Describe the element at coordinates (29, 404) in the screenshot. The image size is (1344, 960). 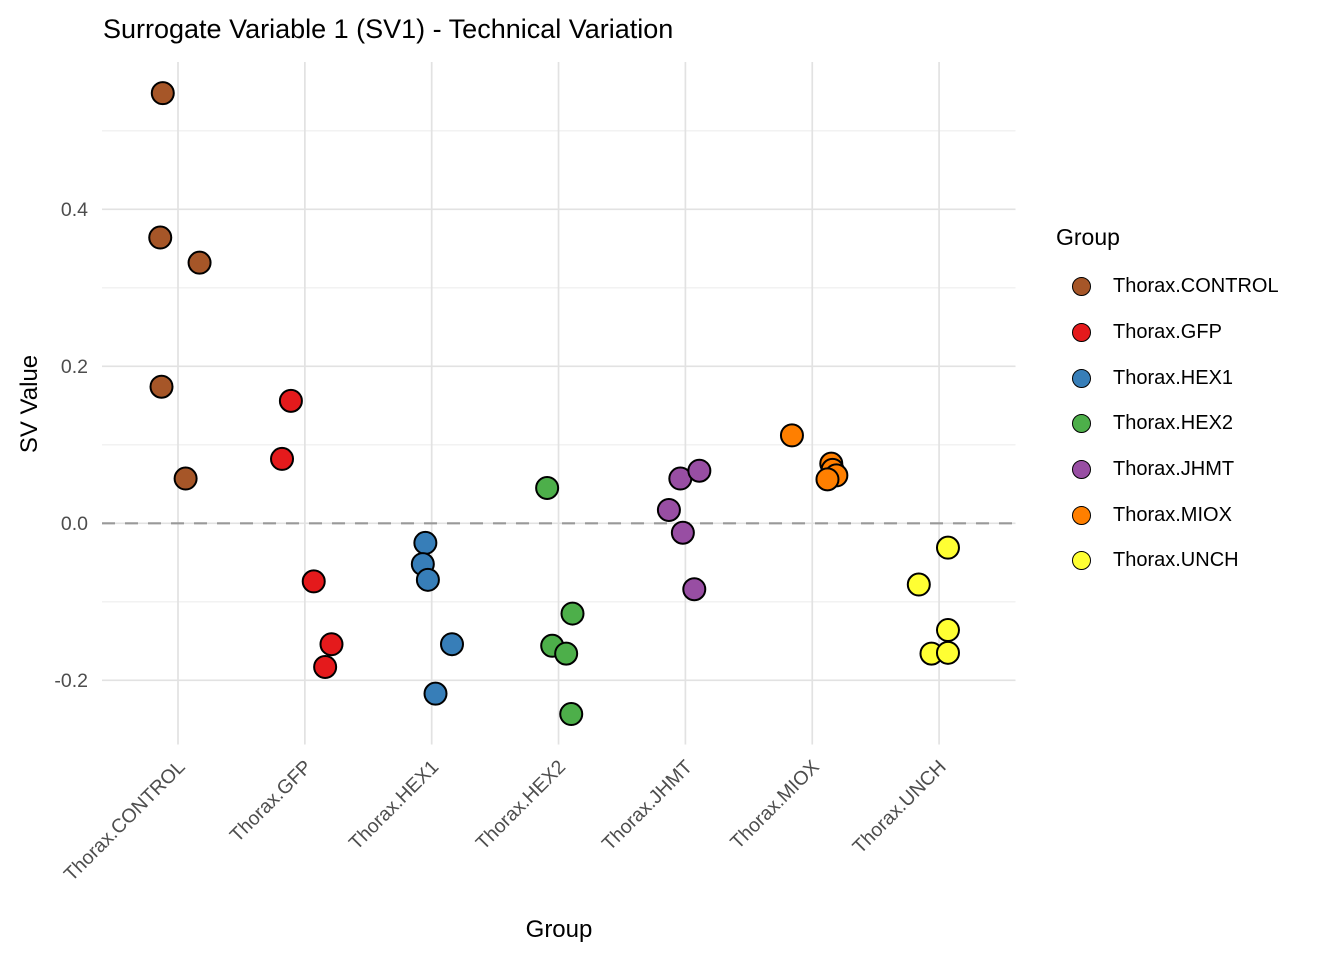
I see `y-axis-title: SV Value` at that location.